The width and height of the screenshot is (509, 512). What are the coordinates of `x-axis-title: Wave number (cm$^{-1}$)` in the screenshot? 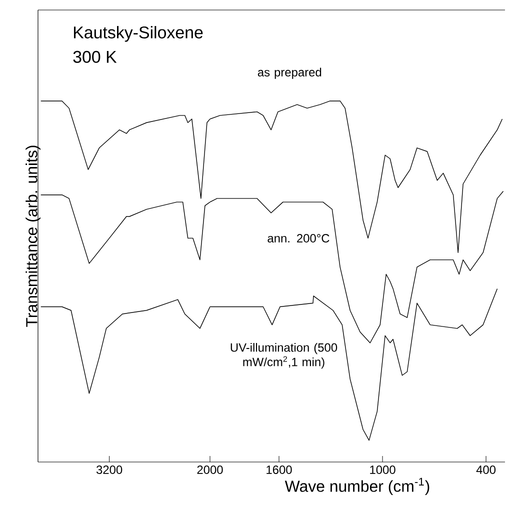 It's located at (357, 487).